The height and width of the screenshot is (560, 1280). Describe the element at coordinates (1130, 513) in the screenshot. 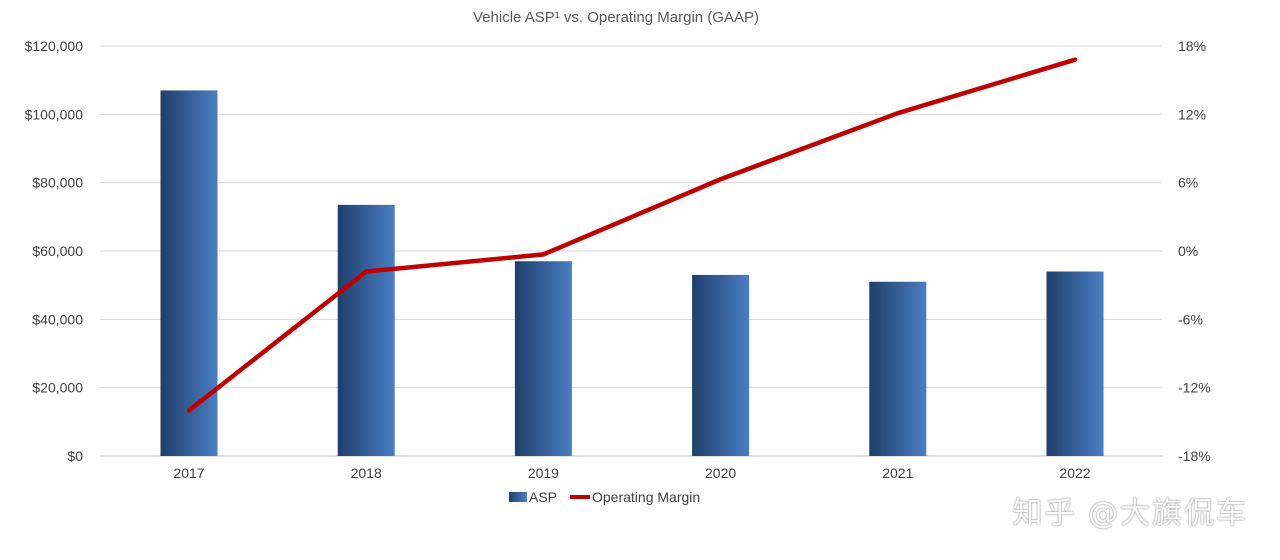

I see `watermark: 知乎 @大旗侃车` at that location.